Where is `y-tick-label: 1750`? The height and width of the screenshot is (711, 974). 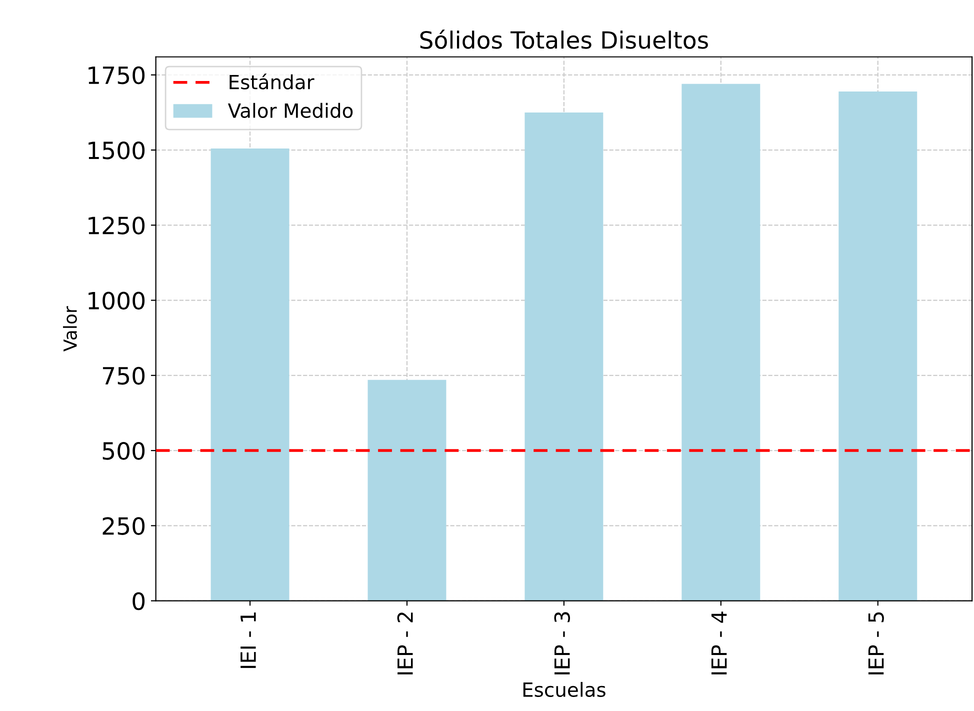 y-tick-label: 1750 is located at coordinates (116, 75).